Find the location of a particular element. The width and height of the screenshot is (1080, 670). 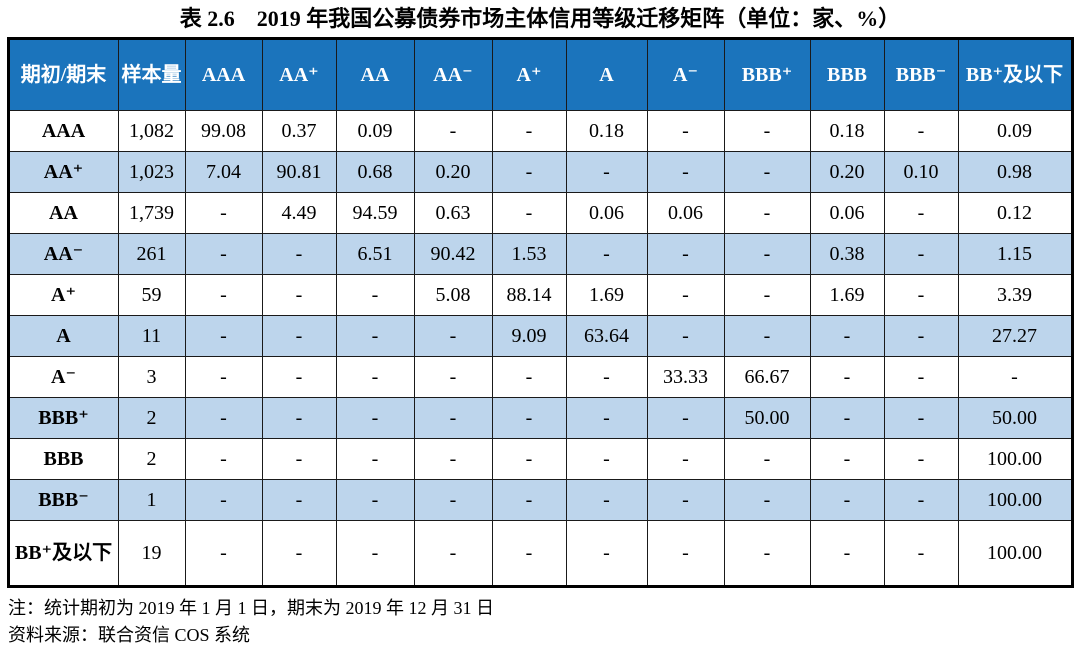

table-cell: 1.69 is located at coordinates (606, 295).